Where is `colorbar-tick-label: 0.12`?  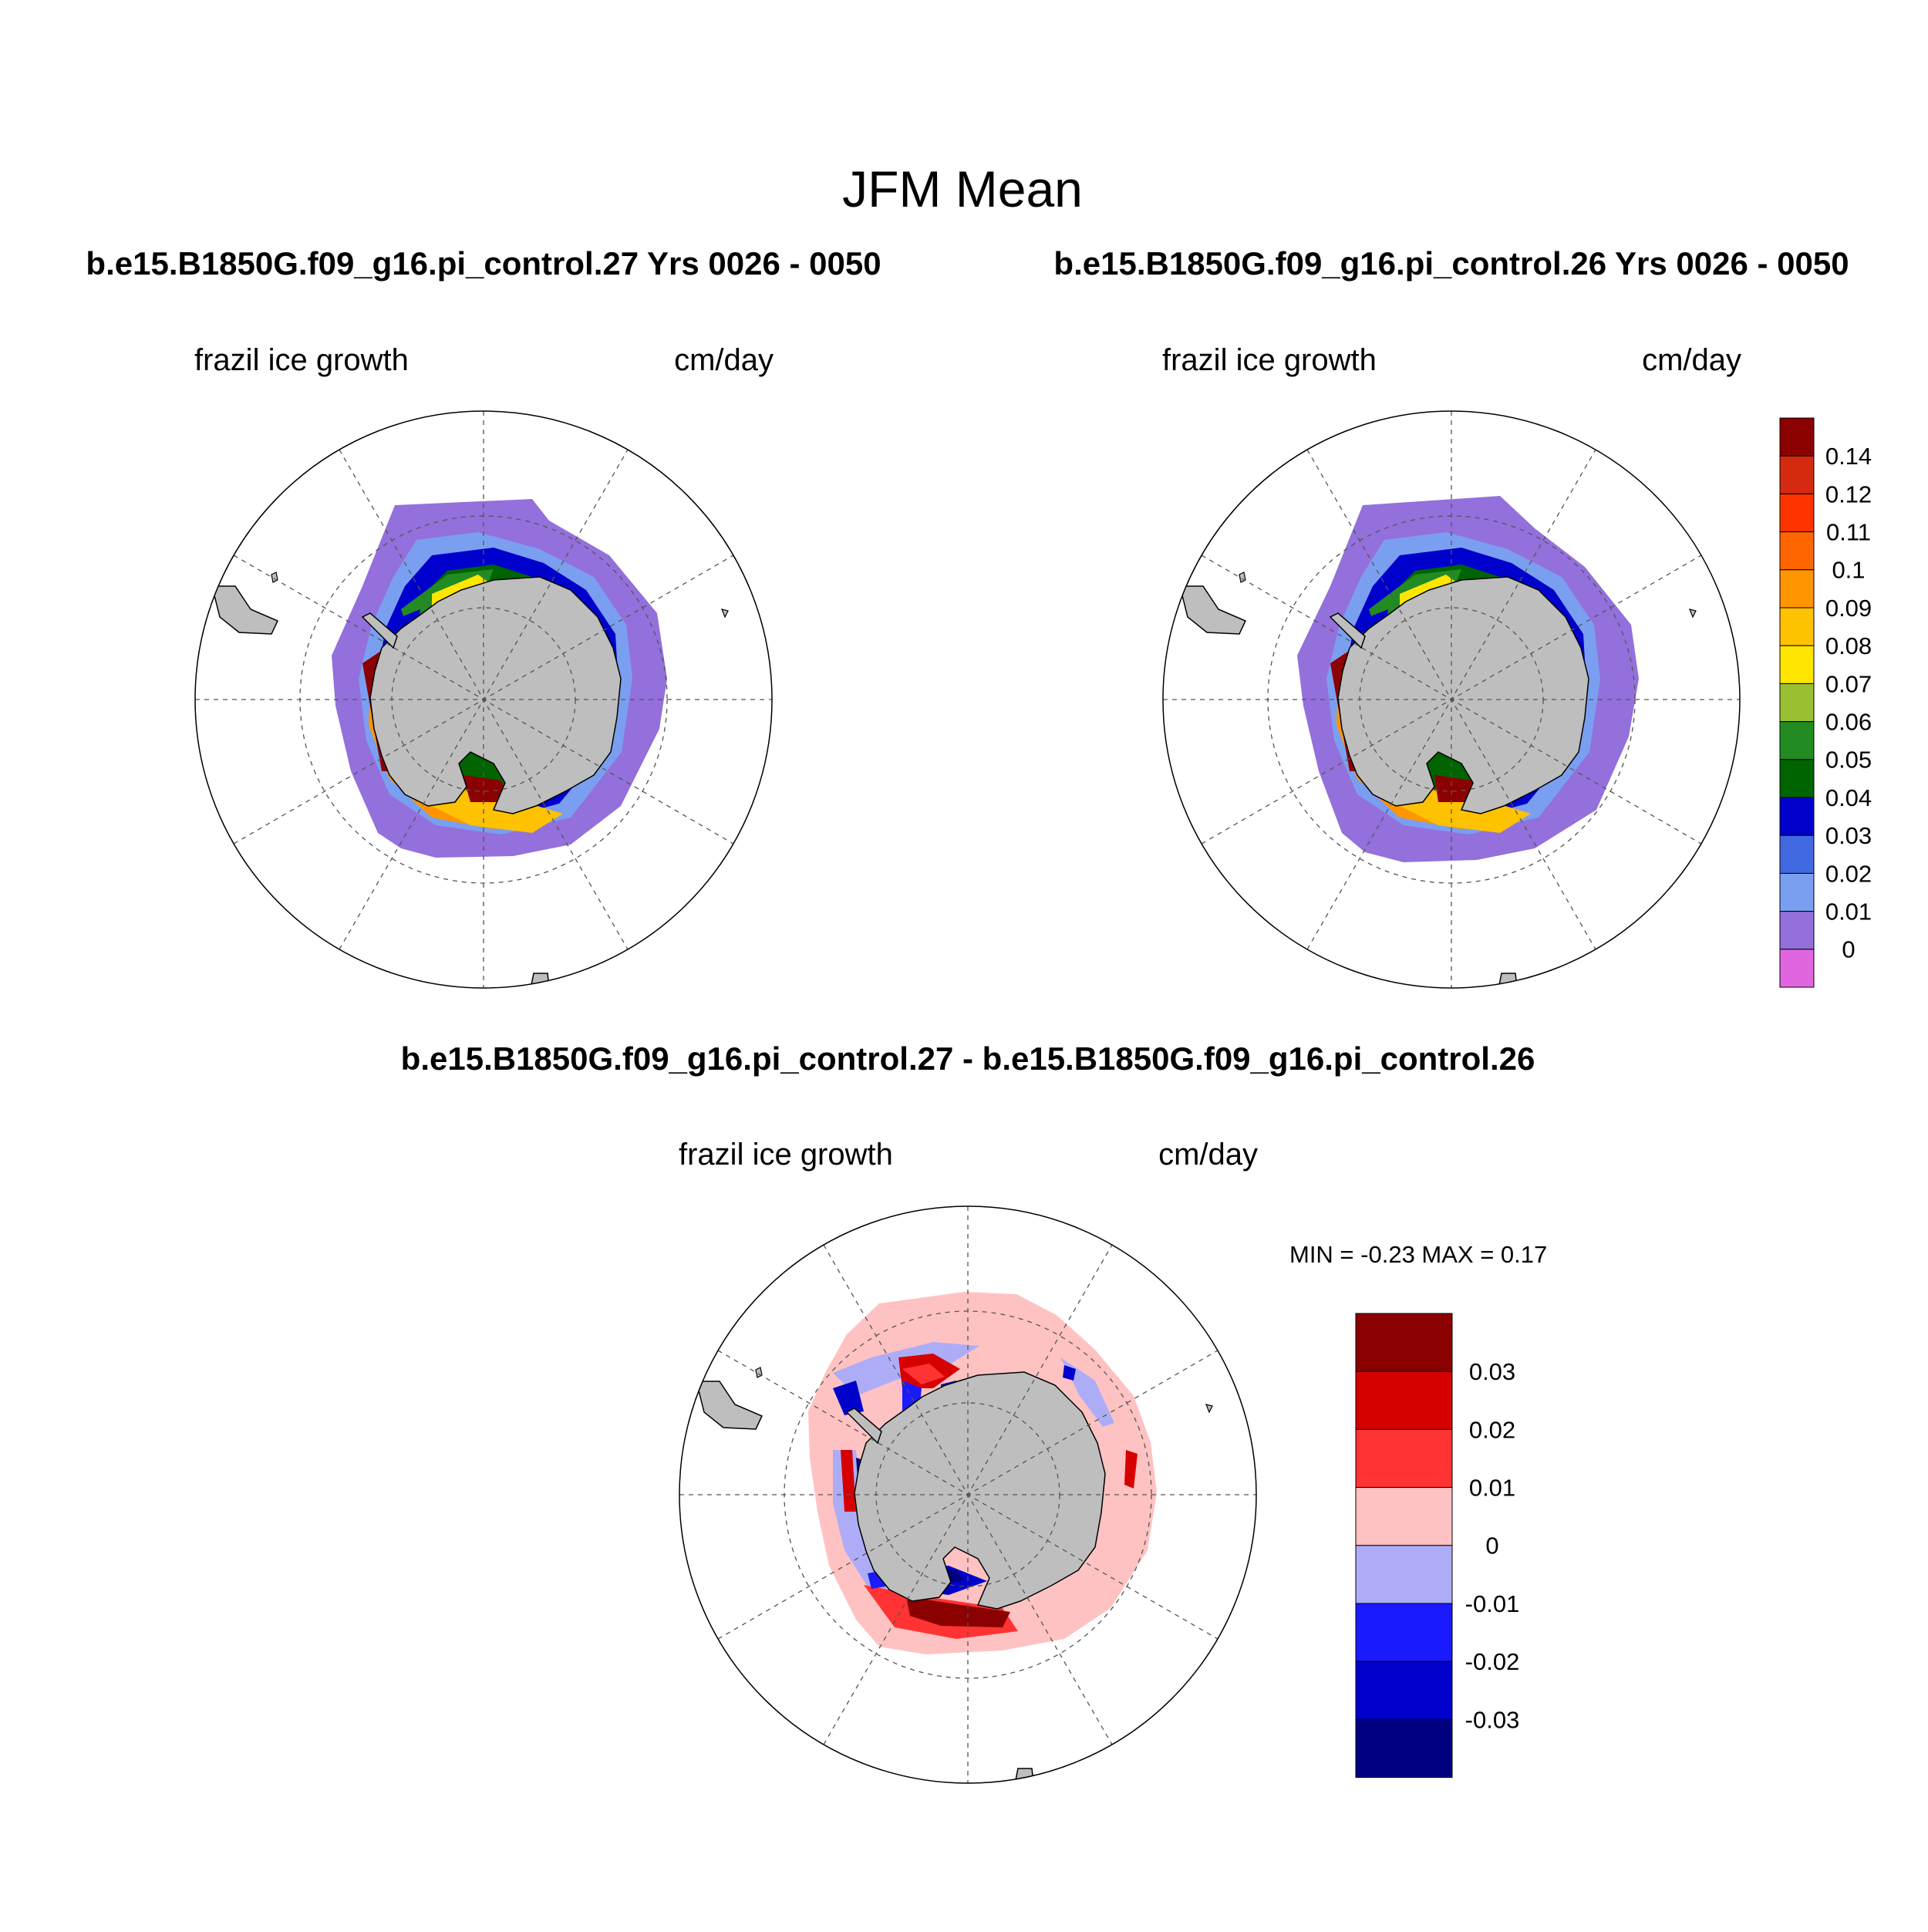
colorbar-tick-label: 0.12 is located at coordinates (1848, 493).